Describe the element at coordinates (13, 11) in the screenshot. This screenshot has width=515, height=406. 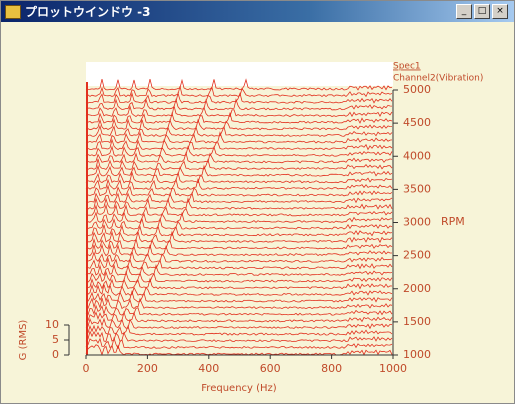
I see `window-icon` at that location.